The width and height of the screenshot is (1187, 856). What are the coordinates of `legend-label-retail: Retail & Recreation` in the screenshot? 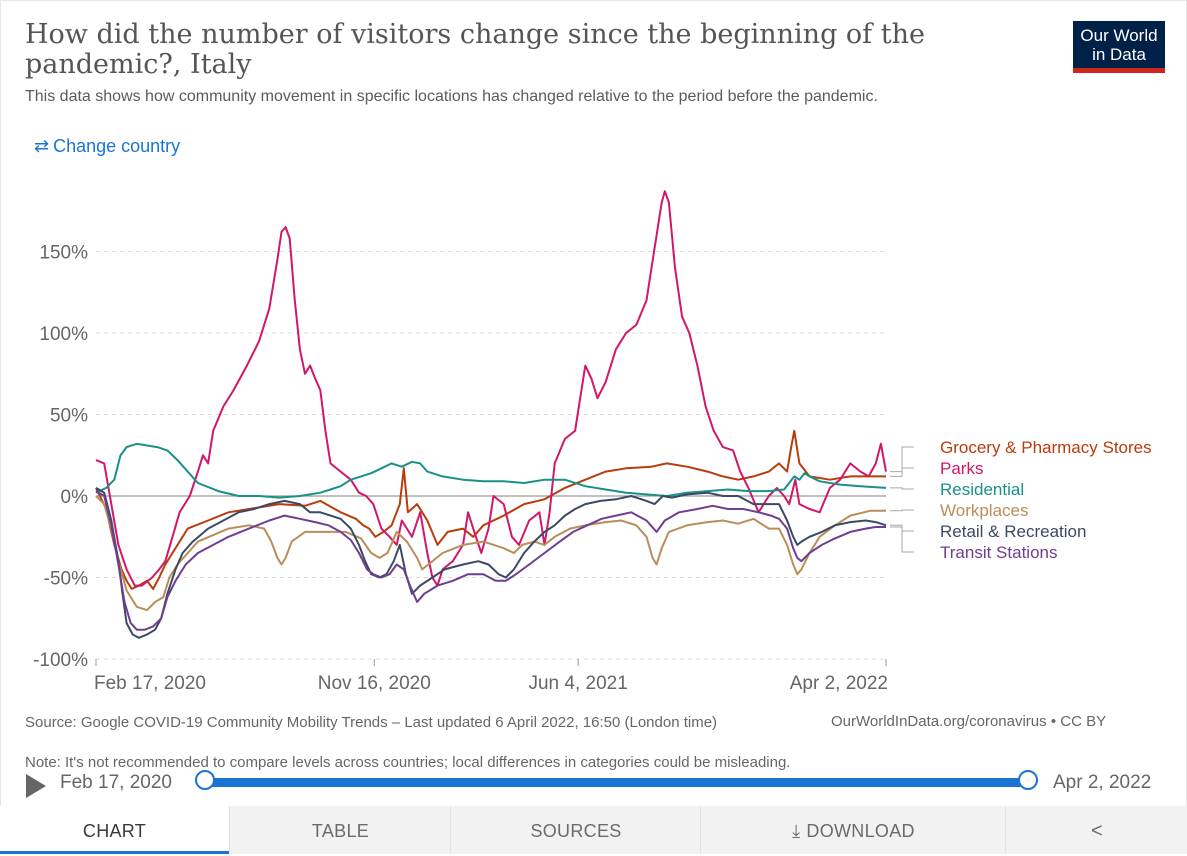 It's located at (1013, 531).